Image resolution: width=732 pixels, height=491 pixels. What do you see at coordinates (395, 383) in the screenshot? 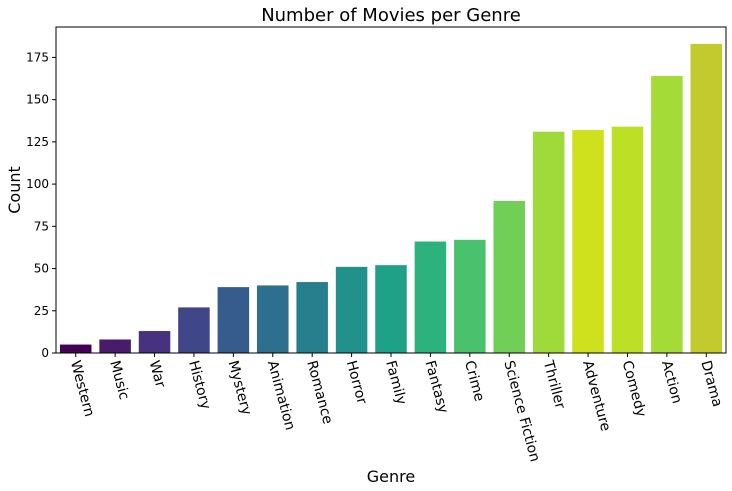
I see `x-tick-label: Family` at bounding box center [395, 383].